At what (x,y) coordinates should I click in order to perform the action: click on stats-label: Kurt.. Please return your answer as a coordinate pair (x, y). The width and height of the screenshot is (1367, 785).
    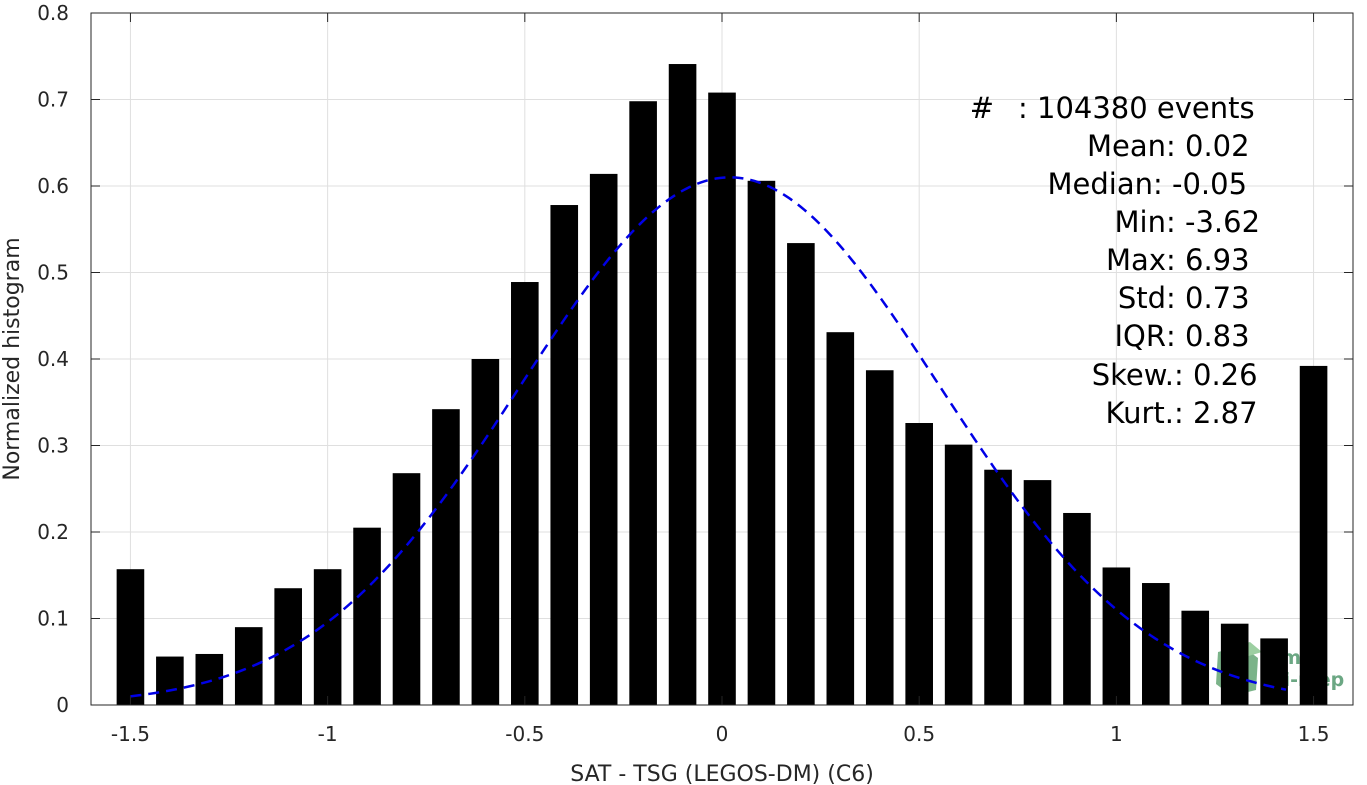
    Looking at the image, I should click on (1140, 413).